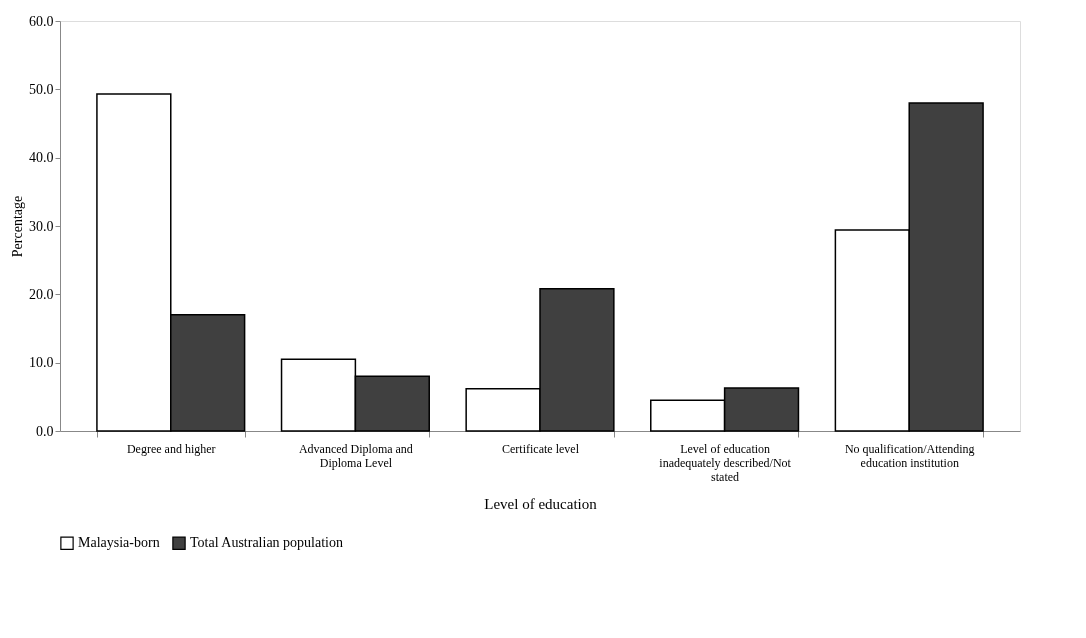 The width and height of the screenshot is (1086, 638). Describe the element at coordinates (41, 226) in the screenshot. I see `y-tick-label: 30.0` at that location.